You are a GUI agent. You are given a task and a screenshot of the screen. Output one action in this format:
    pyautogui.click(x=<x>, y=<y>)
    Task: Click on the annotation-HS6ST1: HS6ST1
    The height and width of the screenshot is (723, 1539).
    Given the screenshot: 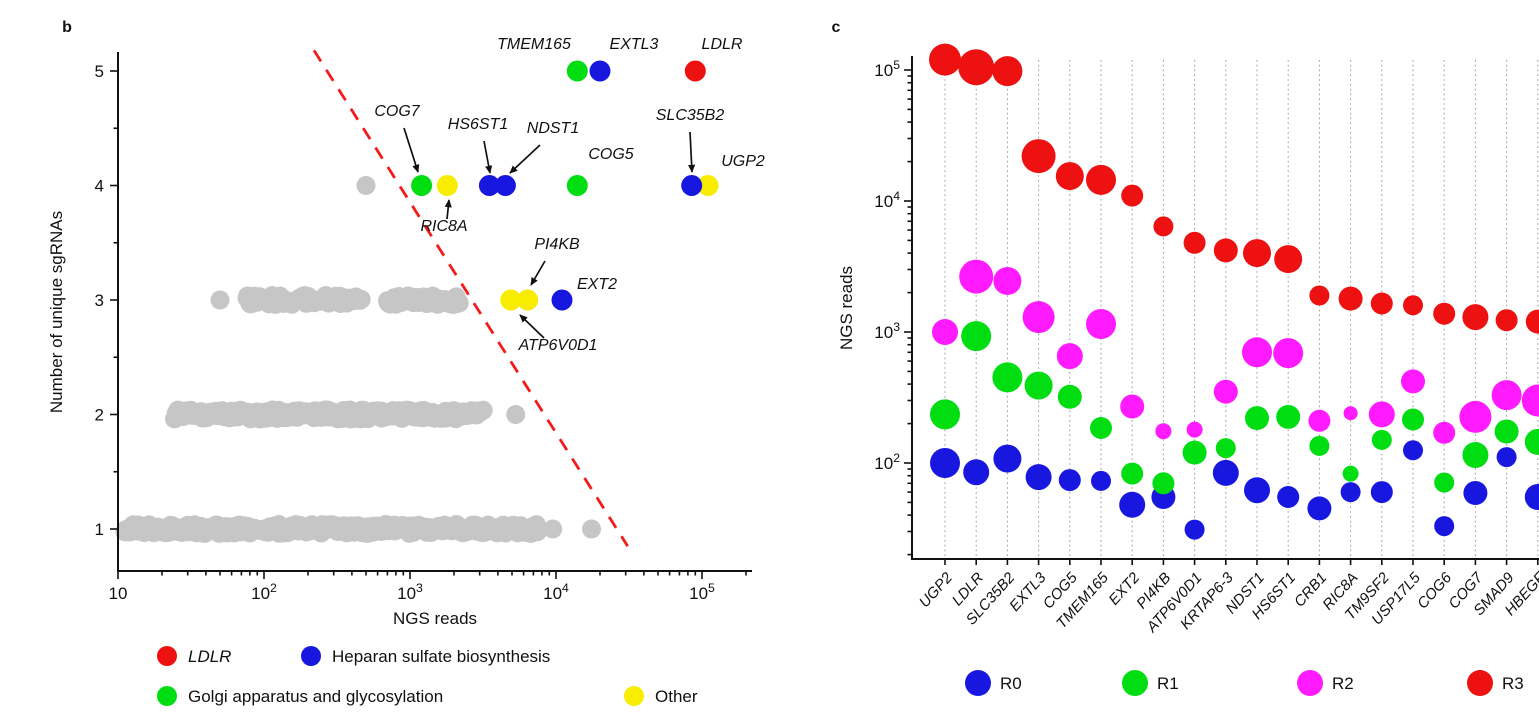 What is the action you would take?
    pyautogui.click(x=478, y=124)
    